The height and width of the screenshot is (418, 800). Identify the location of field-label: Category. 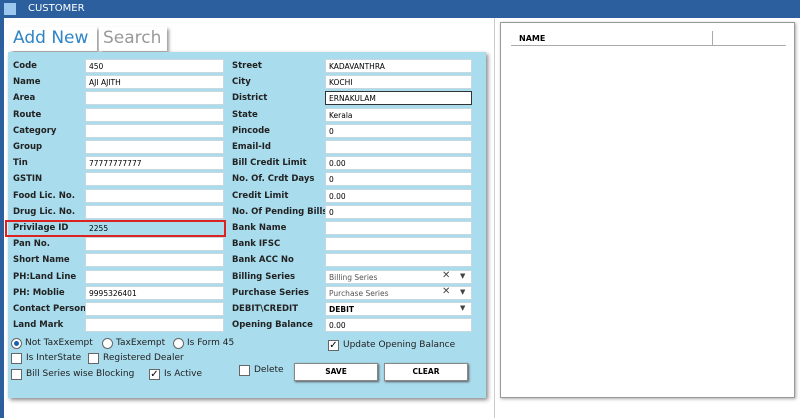
(35, 130).